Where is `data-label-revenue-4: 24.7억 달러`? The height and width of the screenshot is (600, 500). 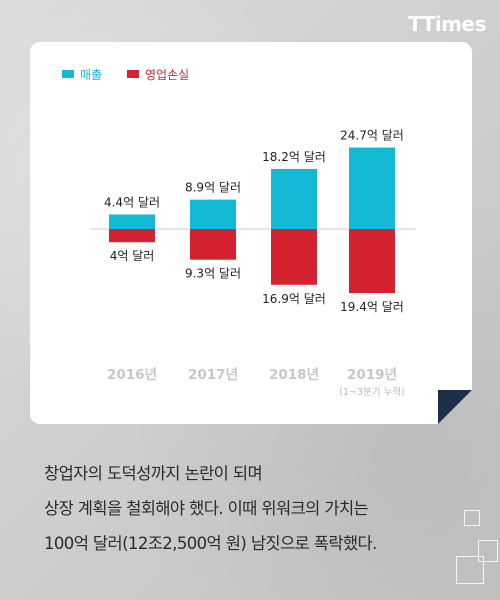 data-label-revenue-4: 24.7억 달러 is located at coordinates (372, 135).